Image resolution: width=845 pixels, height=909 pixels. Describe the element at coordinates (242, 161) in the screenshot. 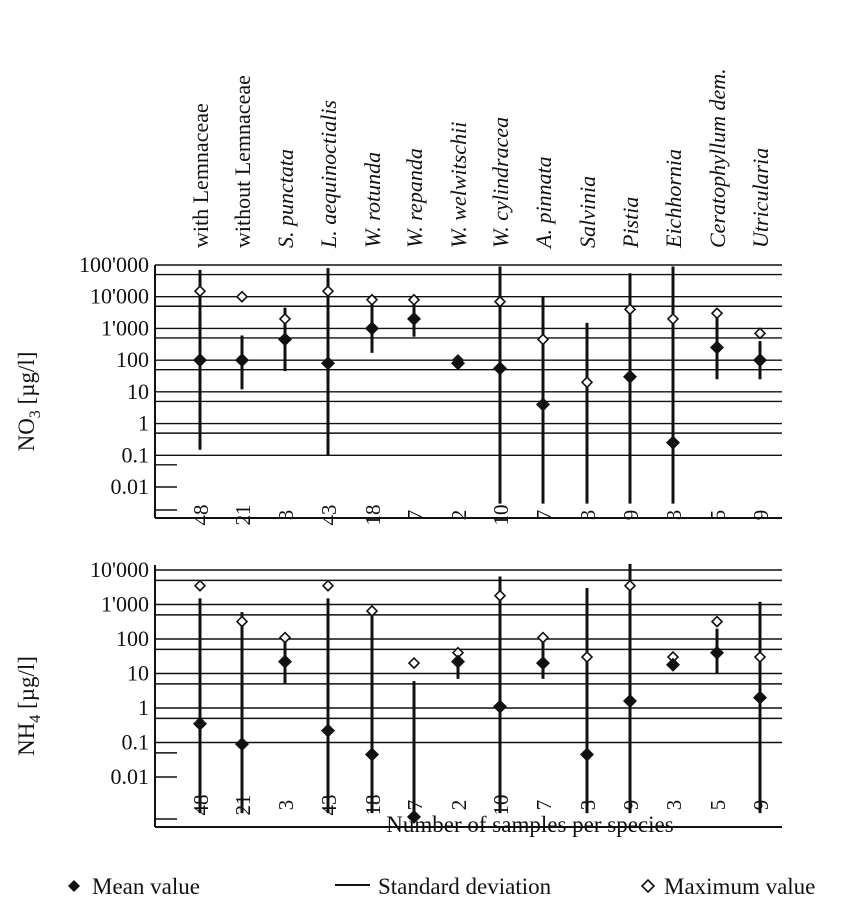

I see `category-label: without Lemnaceae` at that location.